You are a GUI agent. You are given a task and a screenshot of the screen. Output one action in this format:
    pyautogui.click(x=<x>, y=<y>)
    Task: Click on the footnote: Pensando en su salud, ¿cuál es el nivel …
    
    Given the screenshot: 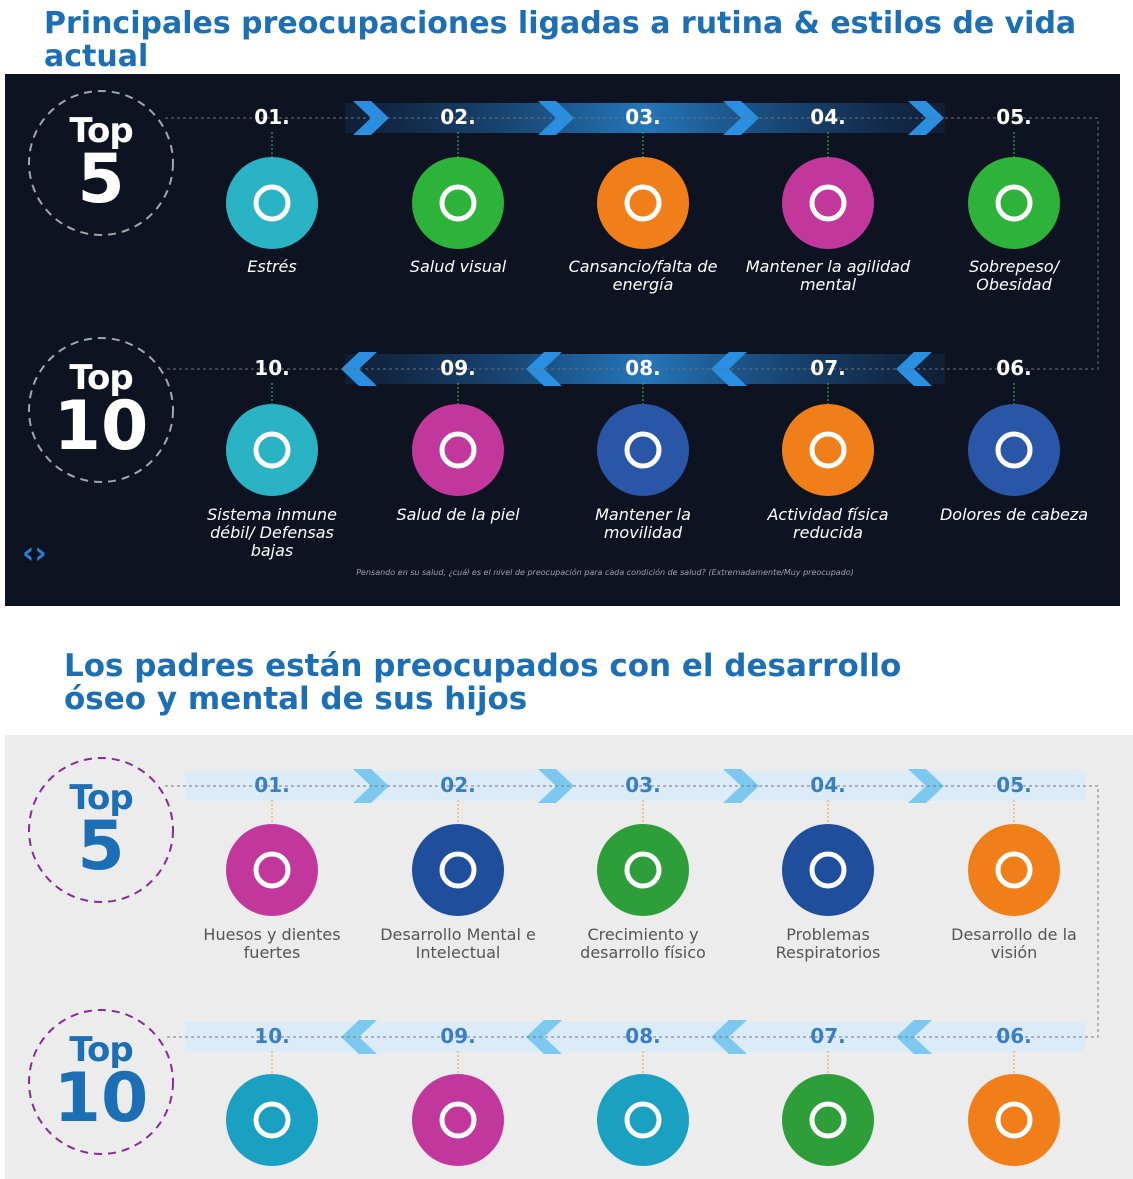 What is the action you would take?
    pyautogui.click(x=605, y=572)
    